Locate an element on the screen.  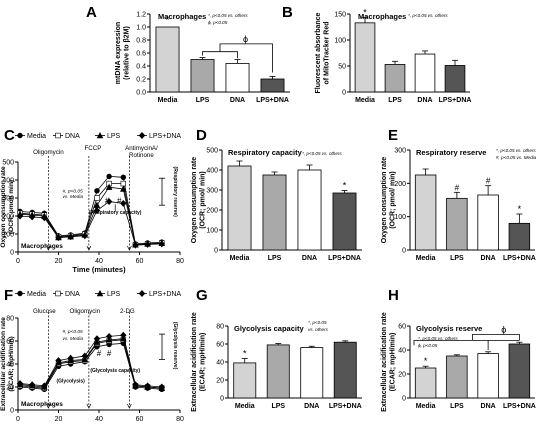
x-tick-label: 0 is located at coordinates (18, 419).